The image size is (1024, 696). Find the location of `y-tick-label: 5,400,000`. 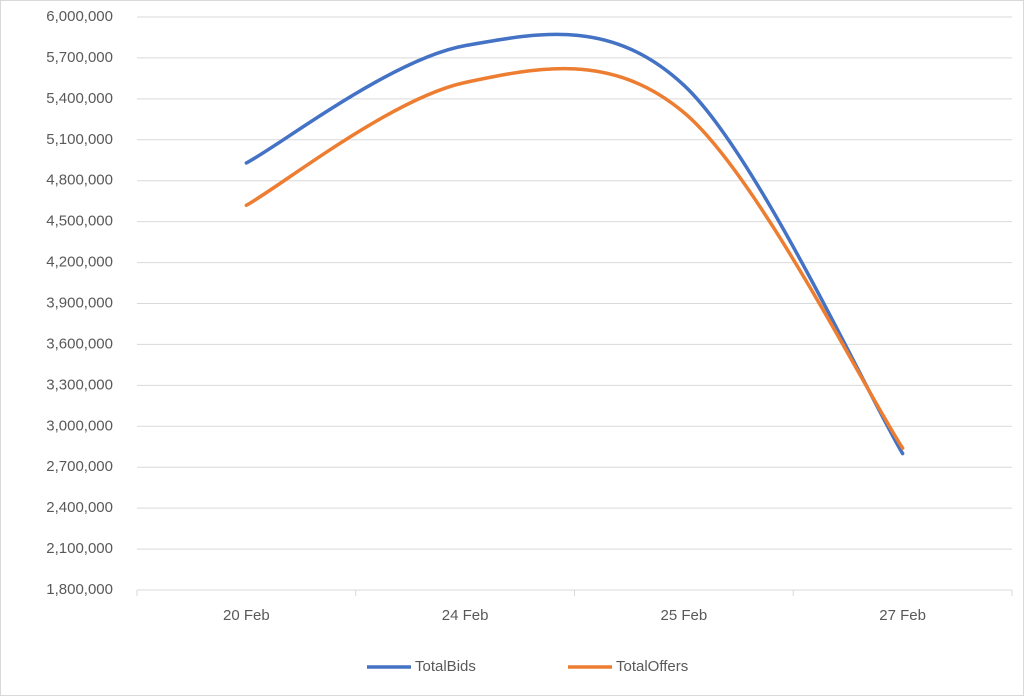

y-tick-label: 5,400,000 is located at coordinates (79, 98).